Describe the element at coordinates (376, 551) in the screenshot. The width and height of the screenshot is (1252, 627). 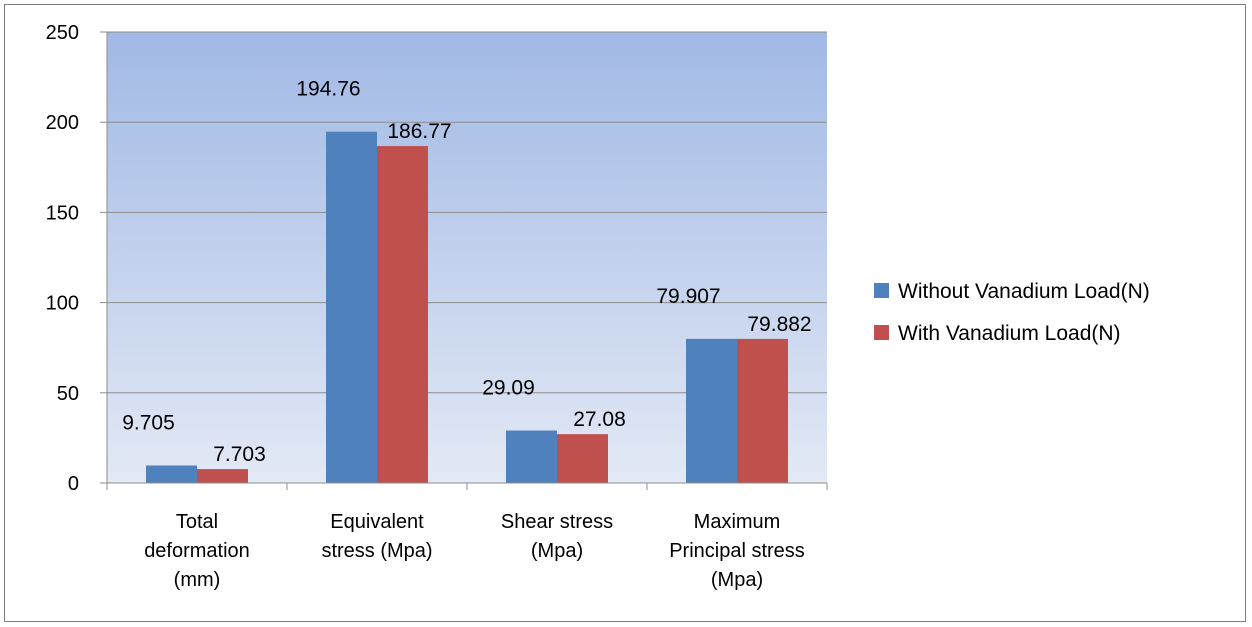
I see `category-label-line: stress (Mpa)` at that location.